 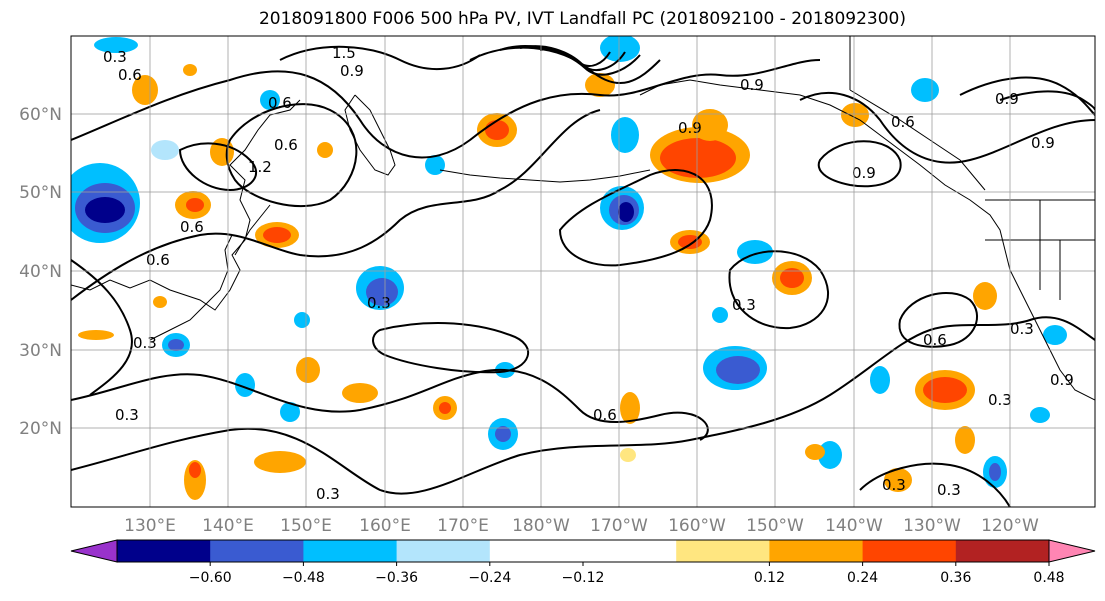 What do you see at coordinates (1010, 526) in the screenshot?
I see `lon-label: 120°W` at bounding box center [1010, 526].